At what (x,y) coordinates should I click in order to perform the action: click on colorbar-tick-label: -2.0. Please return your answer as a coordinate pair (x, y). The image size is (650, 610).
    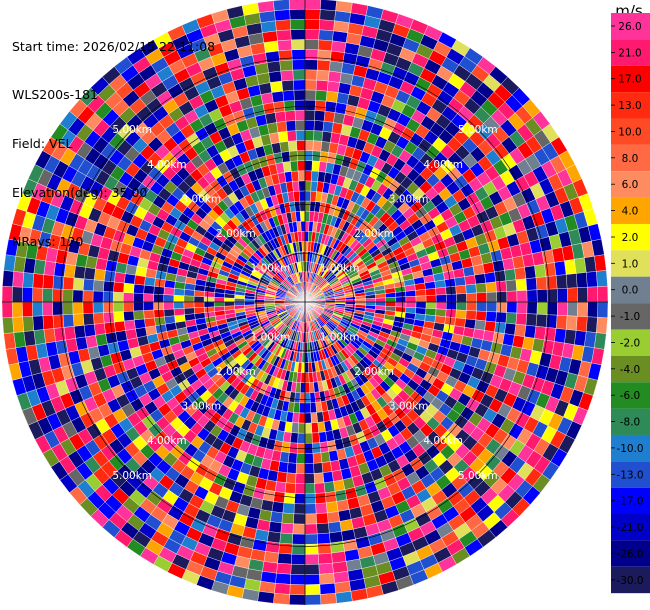
    Looking at the image, I should click on (630, 343).